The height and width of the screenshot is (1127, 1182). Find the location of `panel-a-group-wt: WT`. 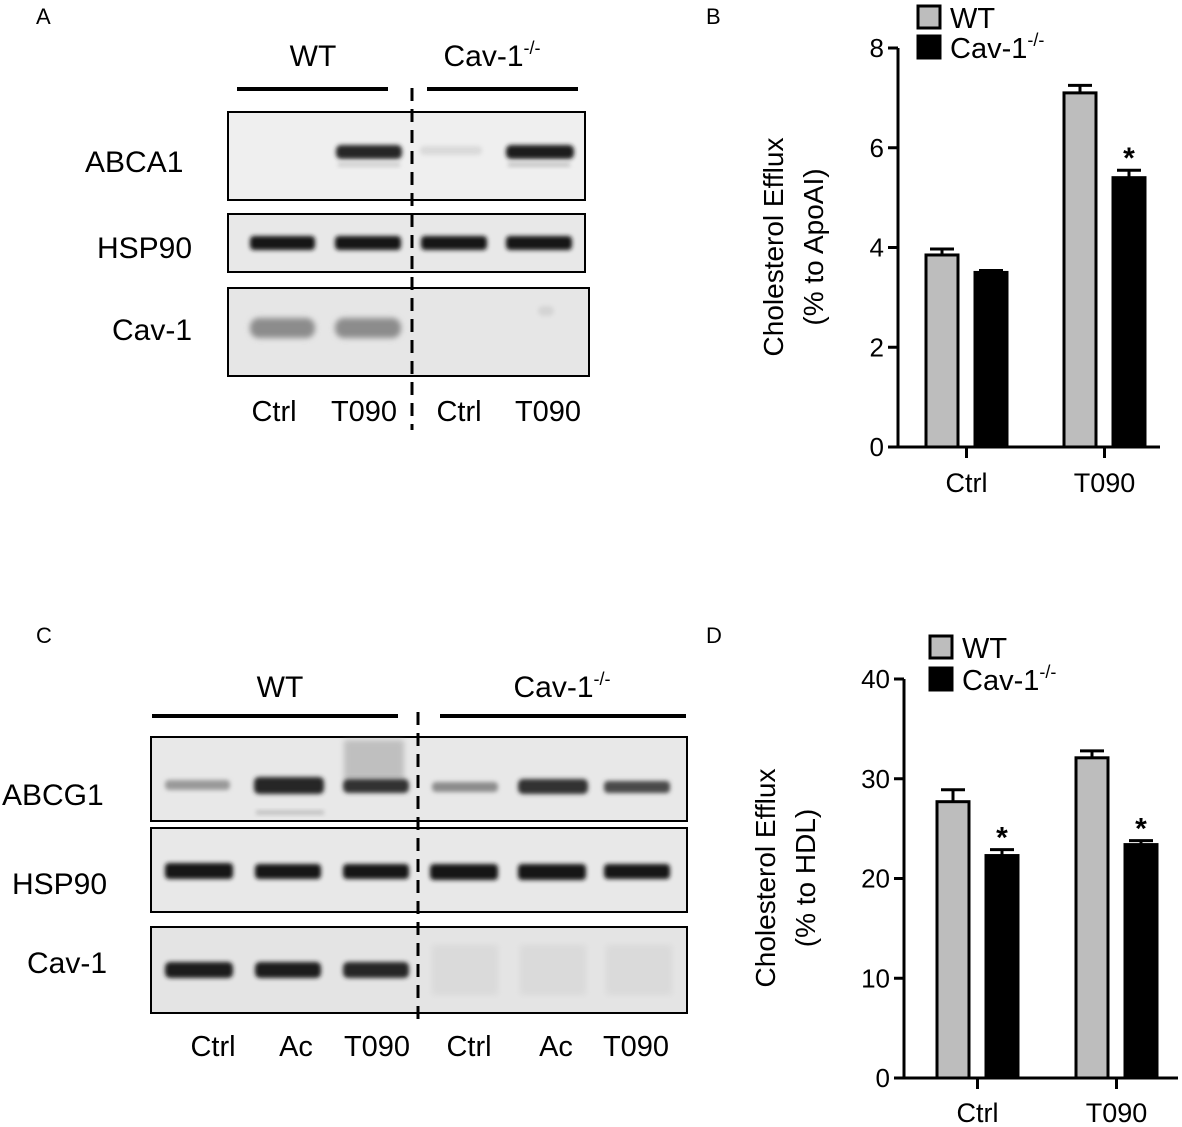

panel-a-group-wt: WT is located at coordinates (313, 56).